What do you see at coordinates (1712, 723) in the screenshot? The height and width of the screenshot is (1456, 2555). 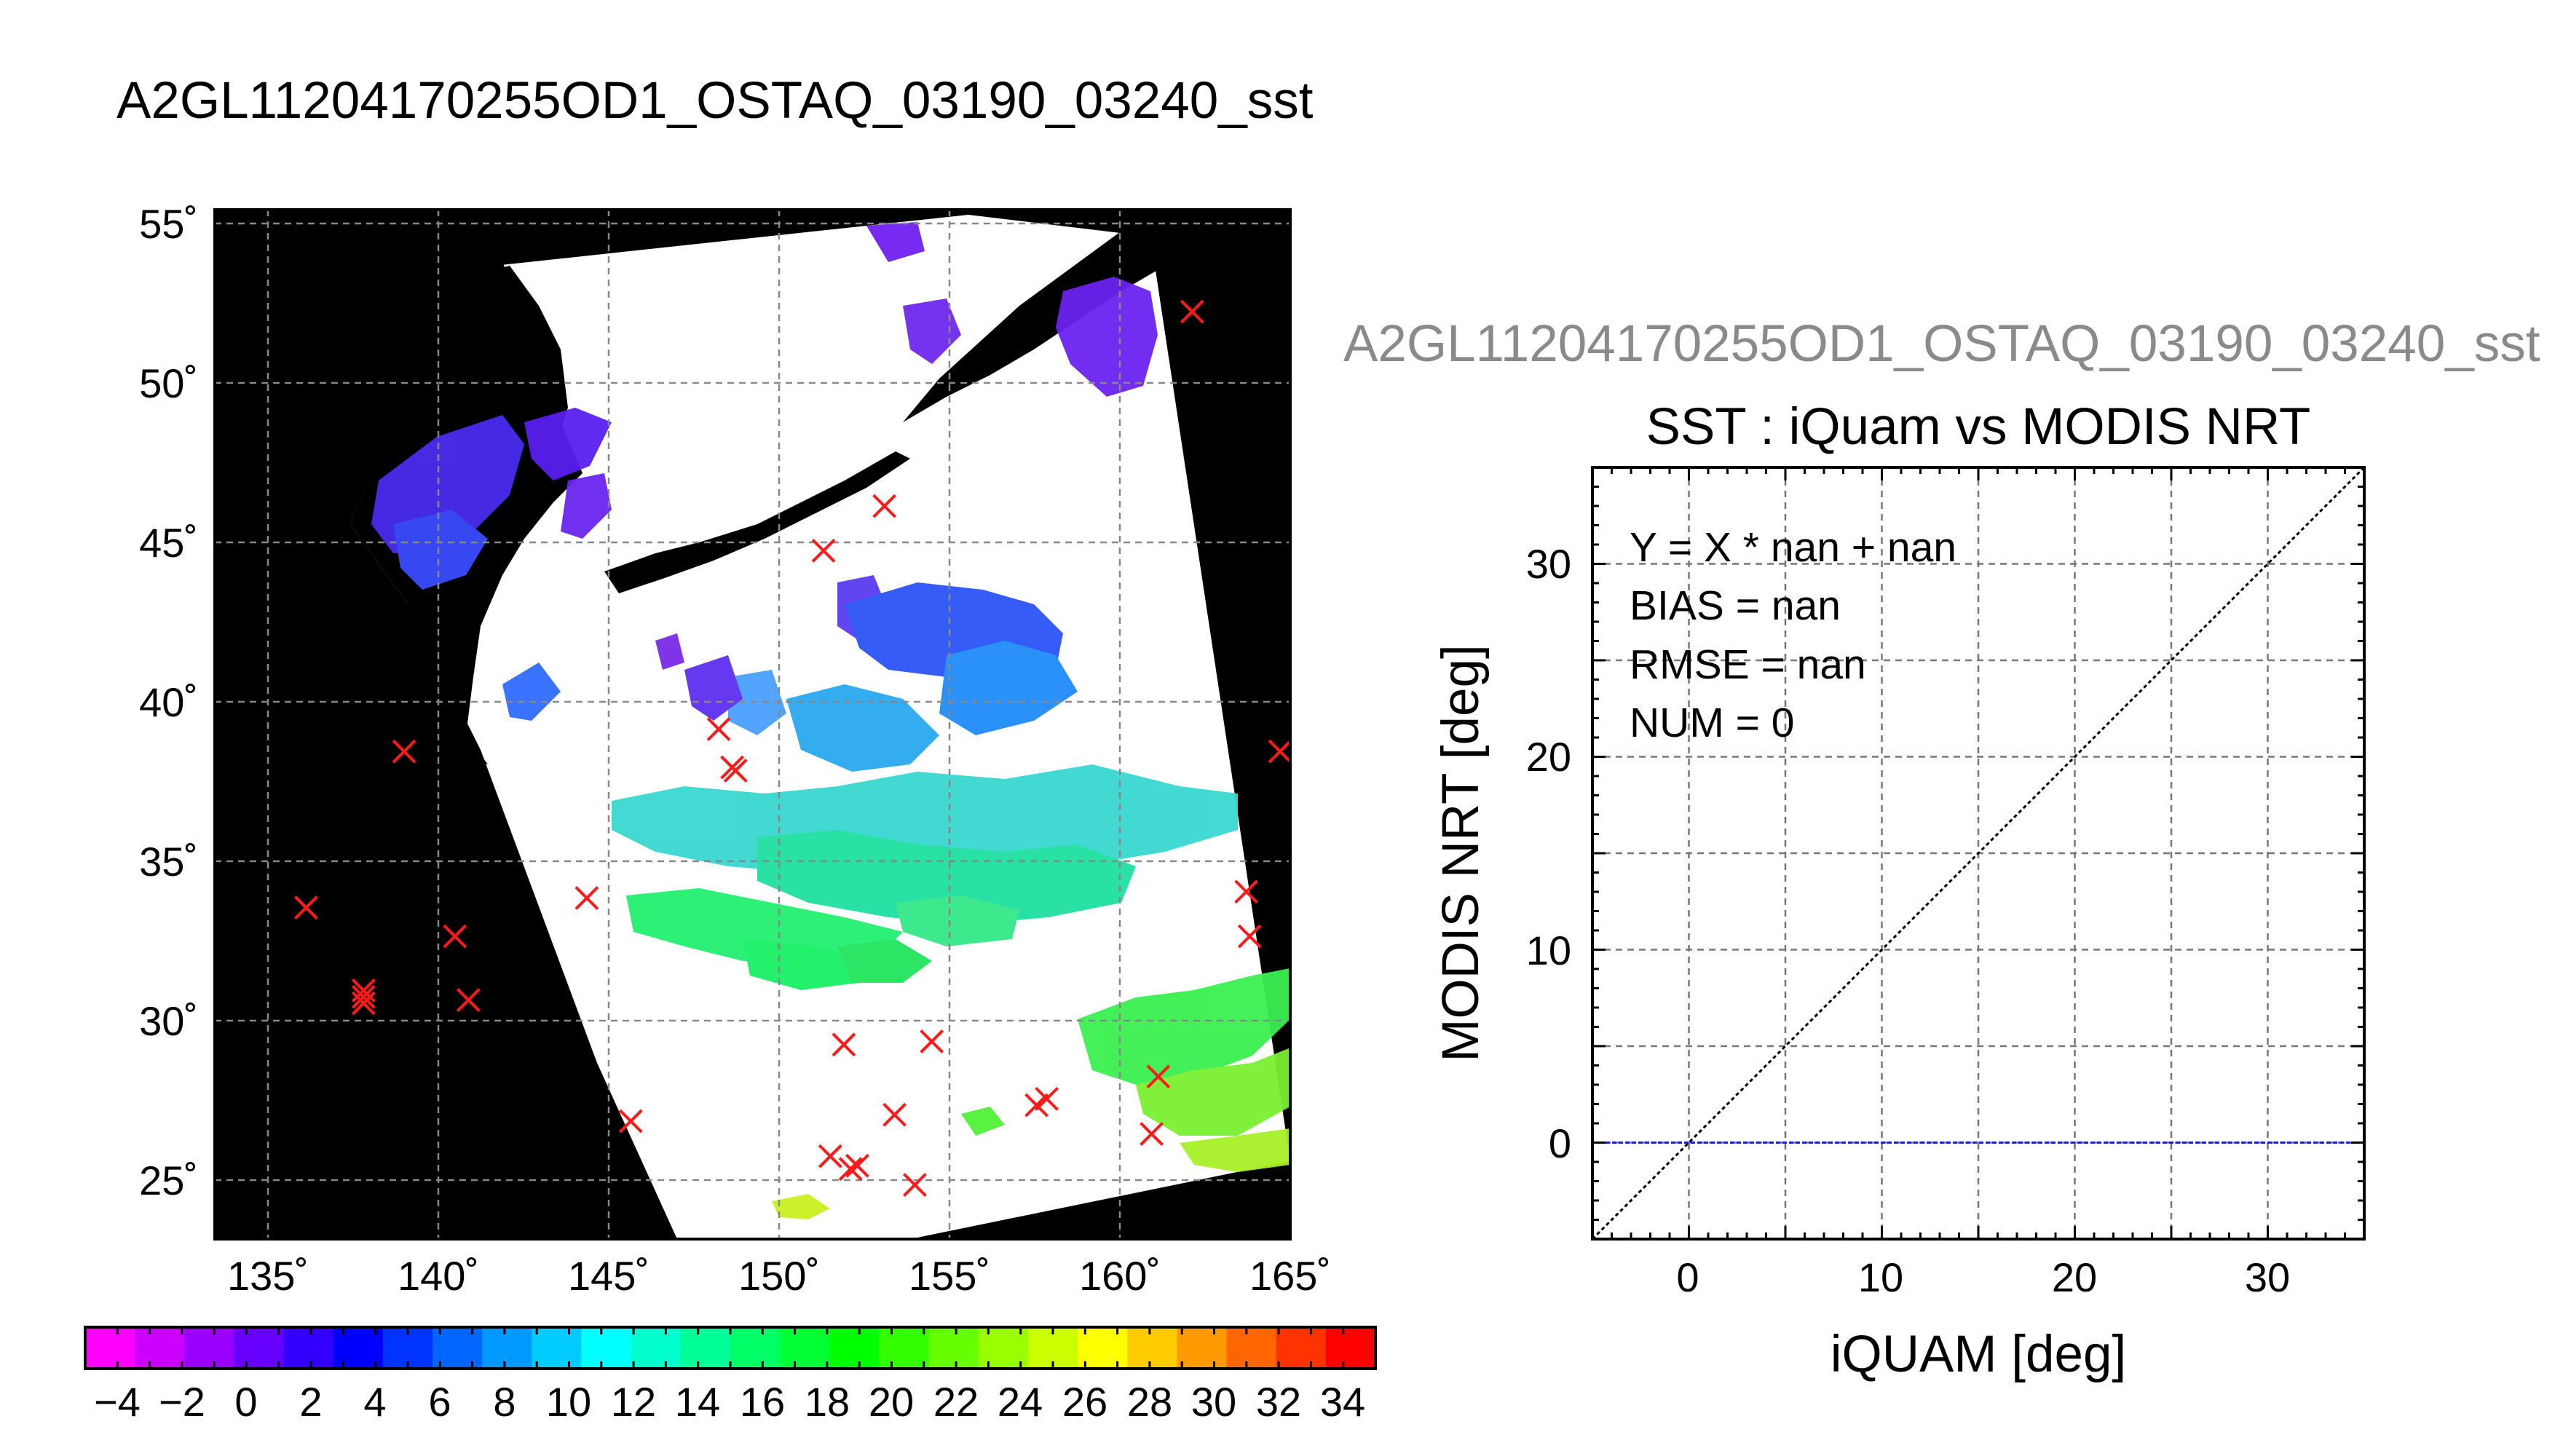 I see `num-value: NUM = 0` at bounding box center [1712, 723].